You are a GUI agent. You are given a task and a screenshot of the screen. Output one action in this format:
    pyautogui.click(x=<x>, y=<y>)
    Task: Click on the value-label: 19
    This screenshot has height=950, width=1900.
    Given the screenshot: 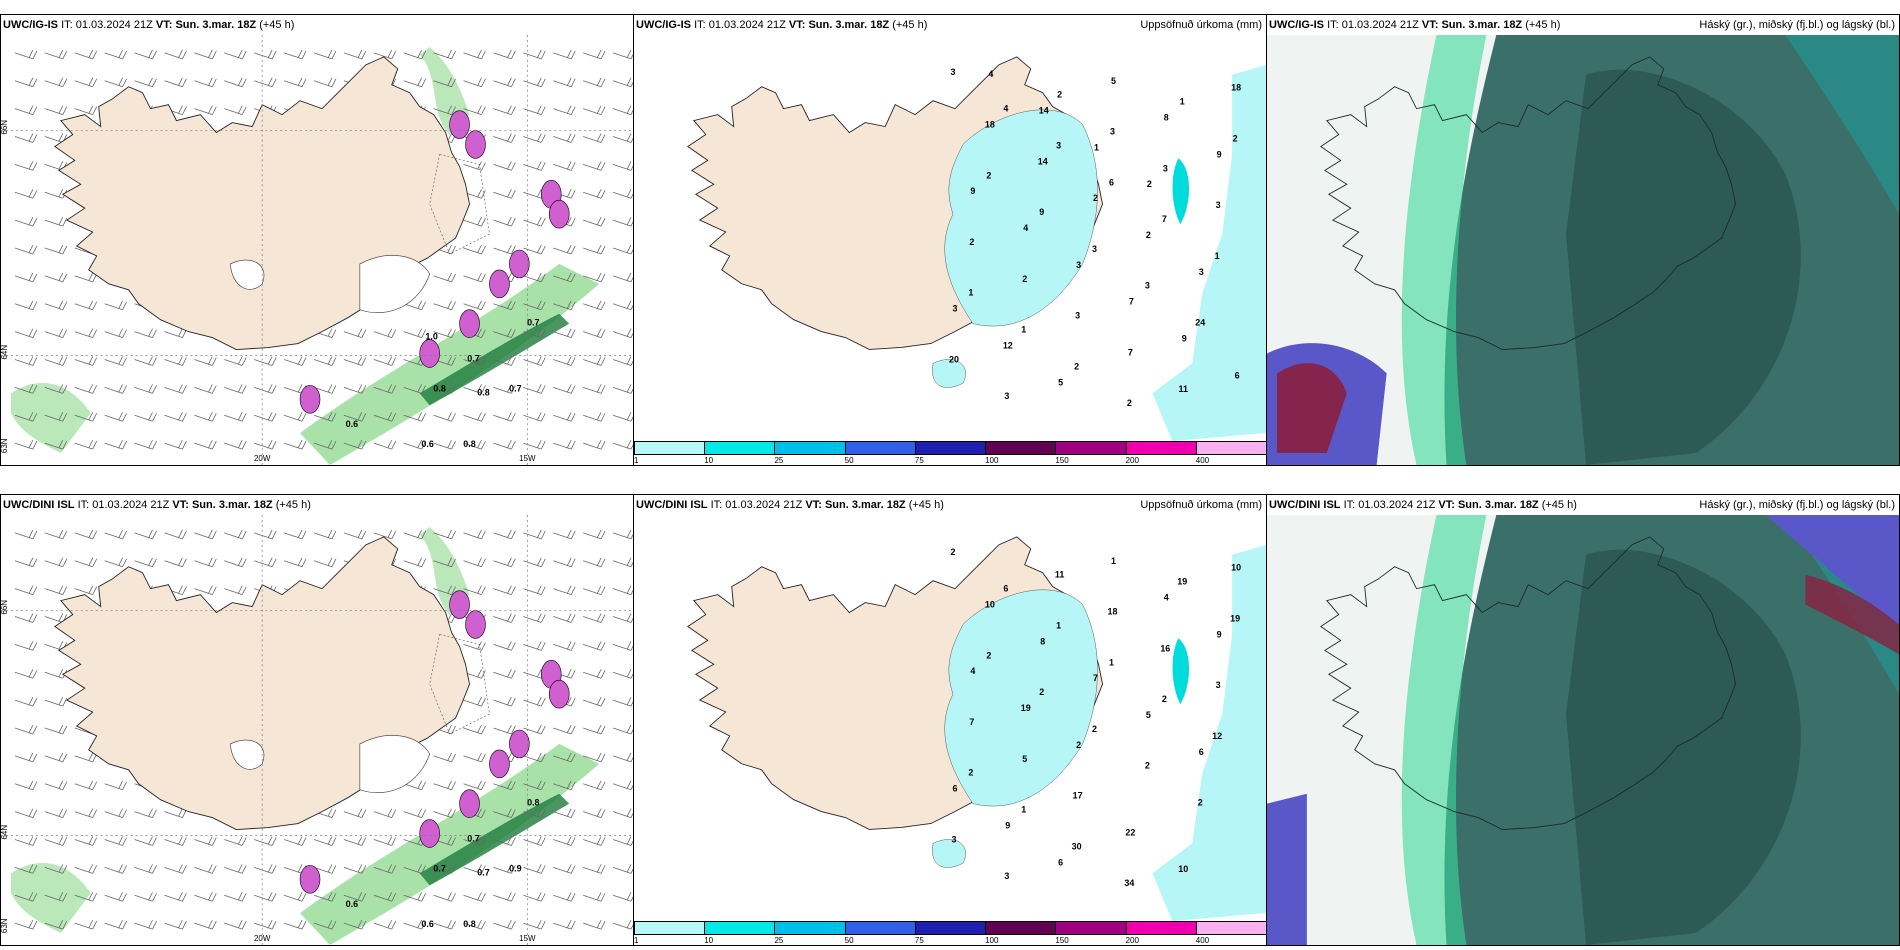 What is the action you would take?
    pyautogui.click(x=1026, y=708)
    